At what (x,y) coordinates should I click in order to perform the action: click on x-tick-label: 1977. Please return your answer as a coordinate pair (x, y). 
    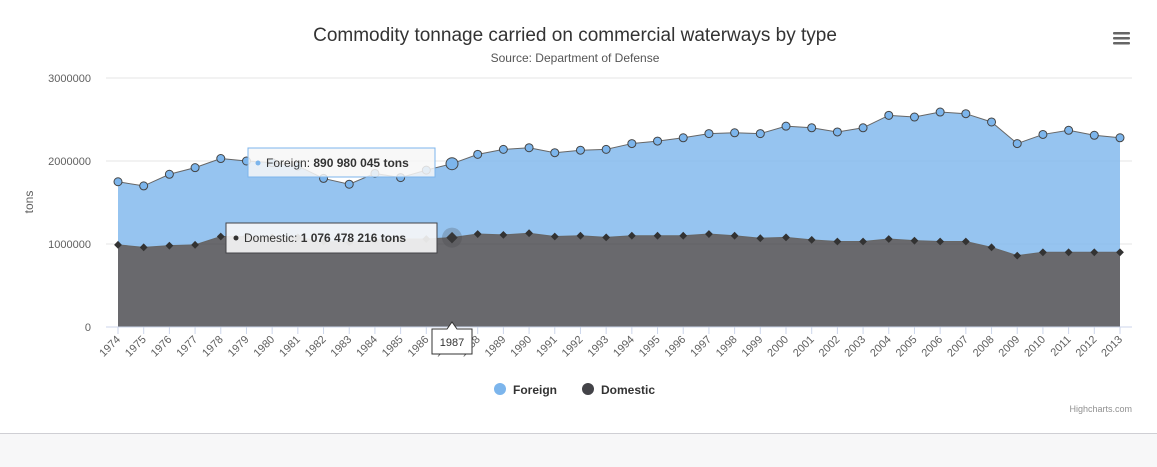
    Looking at the image, I should click on (187, 347).